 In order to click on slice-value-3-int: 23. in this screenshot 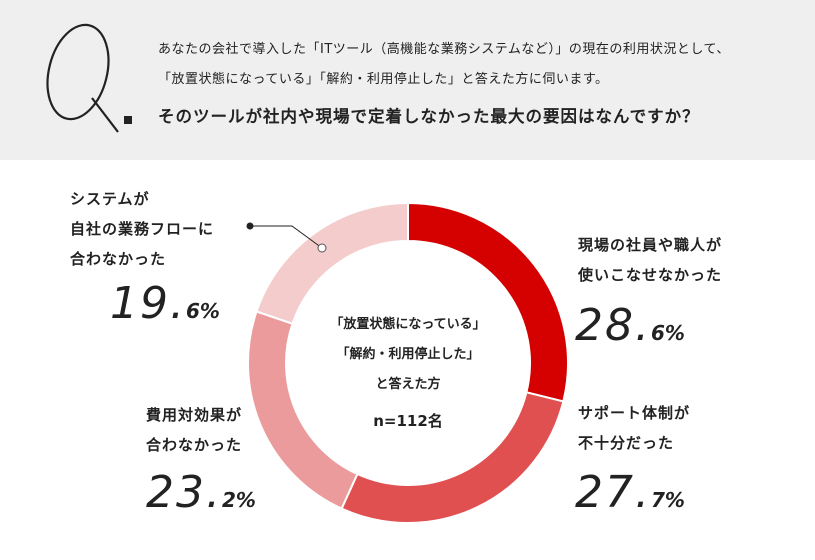, I will do `click(184, 492)`.